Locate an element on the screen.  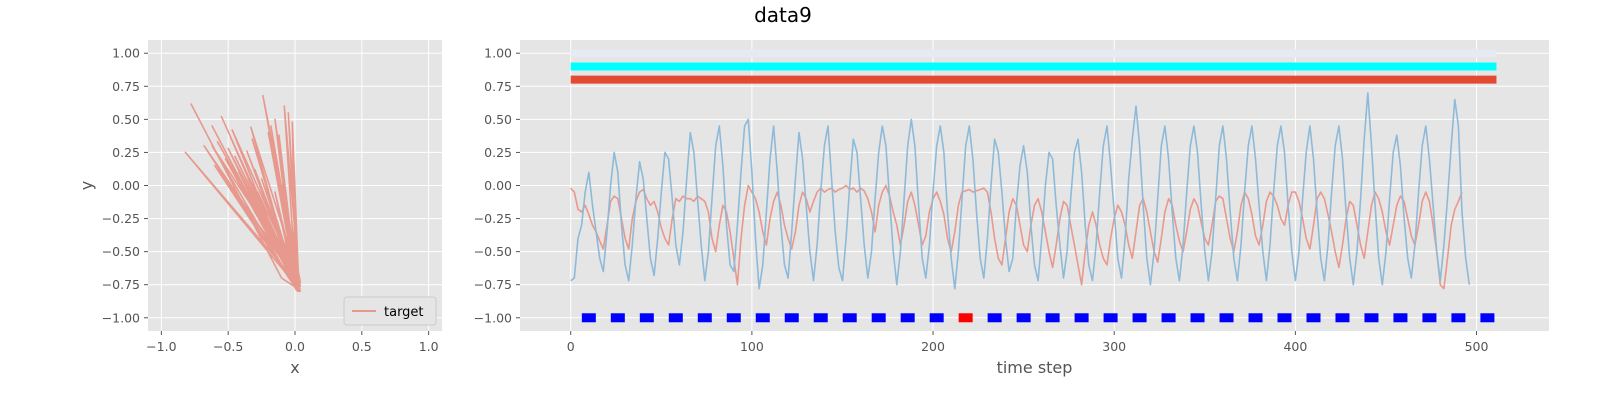
left-y-tick-label: 0.75 is located at coordinates (126, 86).